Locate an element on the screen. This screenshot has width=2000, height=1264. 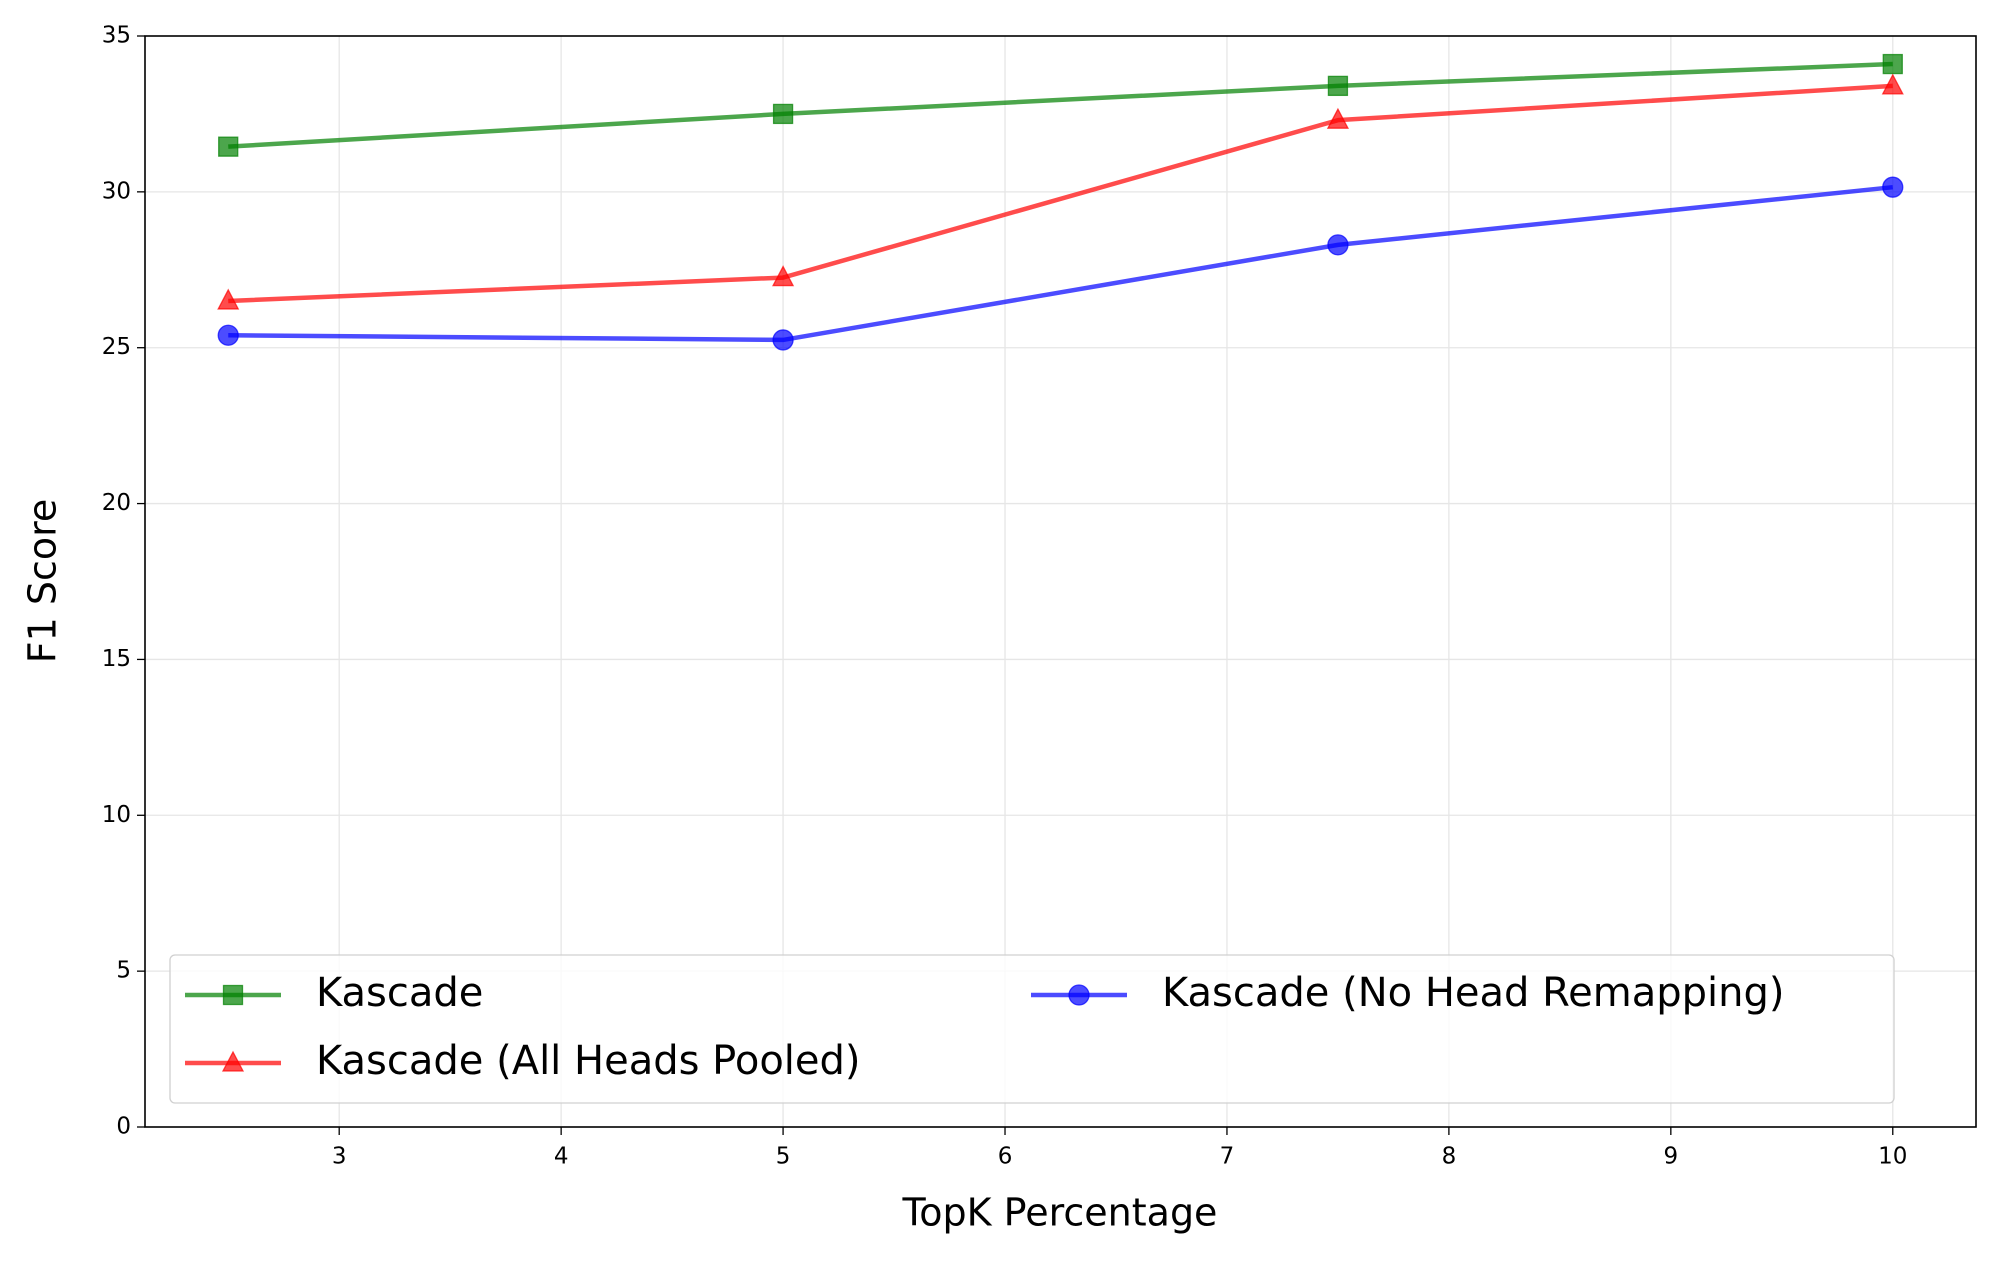
y-tick-label: 15 is located at coordinates (116, 659).